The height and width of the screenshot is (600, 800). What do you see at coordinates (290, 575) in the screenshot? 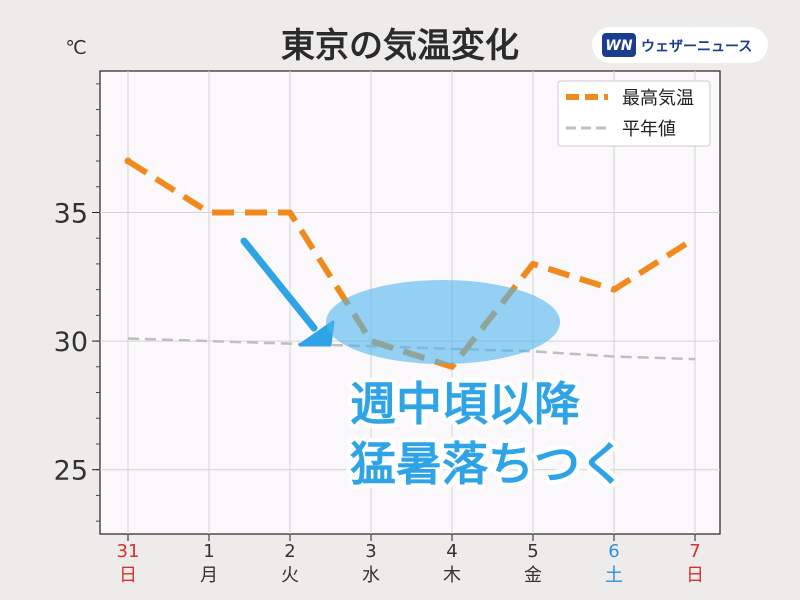
I see `x-tick-label-weekday: 火` at bounding box center [290, 575].